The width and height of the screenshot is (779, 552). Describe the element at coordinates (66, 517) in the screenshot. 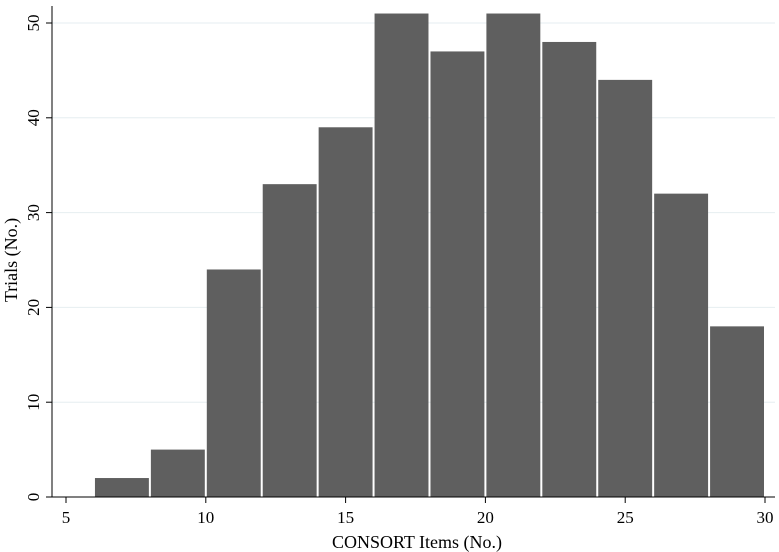

I see `x-tick-label: 5` at that location.